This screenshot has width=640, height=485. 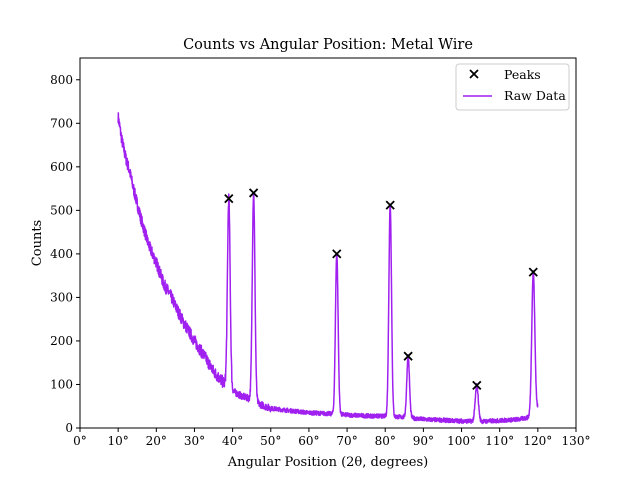 I want to click on x-tick-label: 30°, so click(x=194, y=441).